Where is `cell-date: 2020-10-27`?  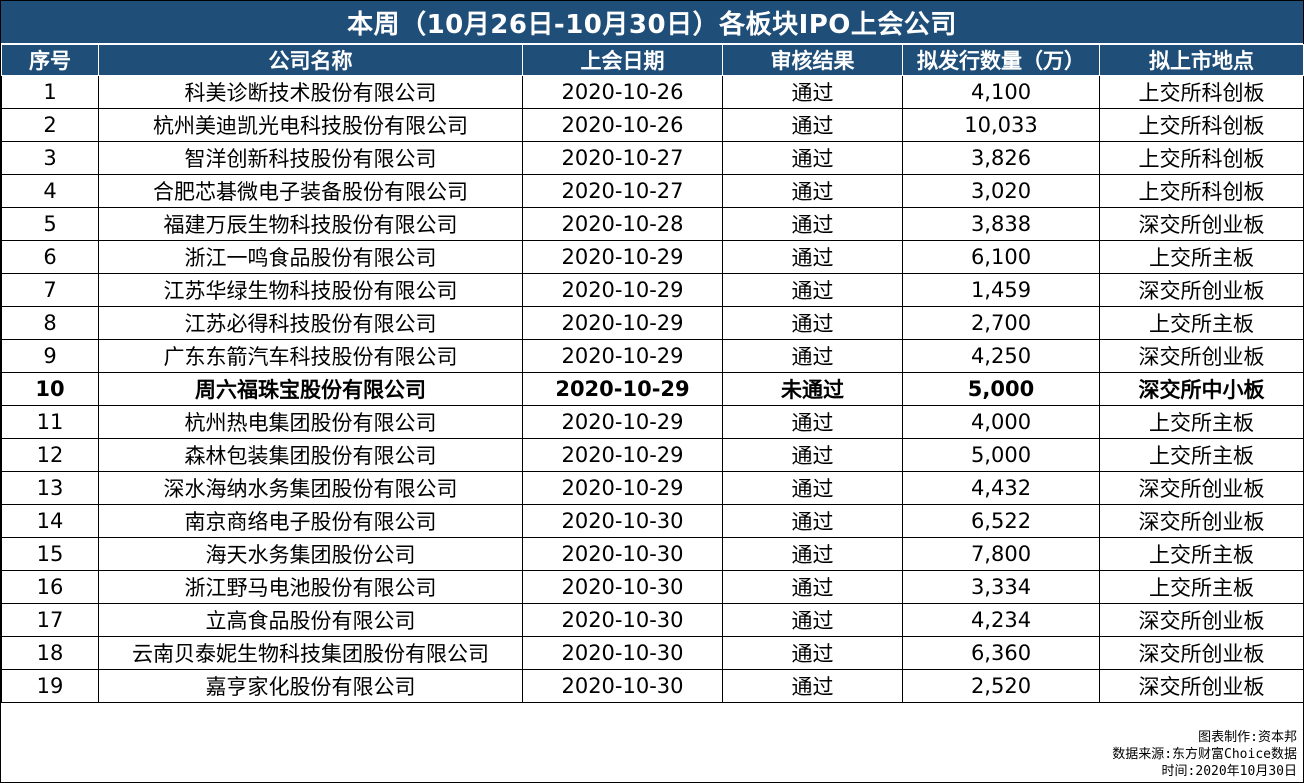 cell-date: 2020-10-27 is located at coordinates (622, 191).